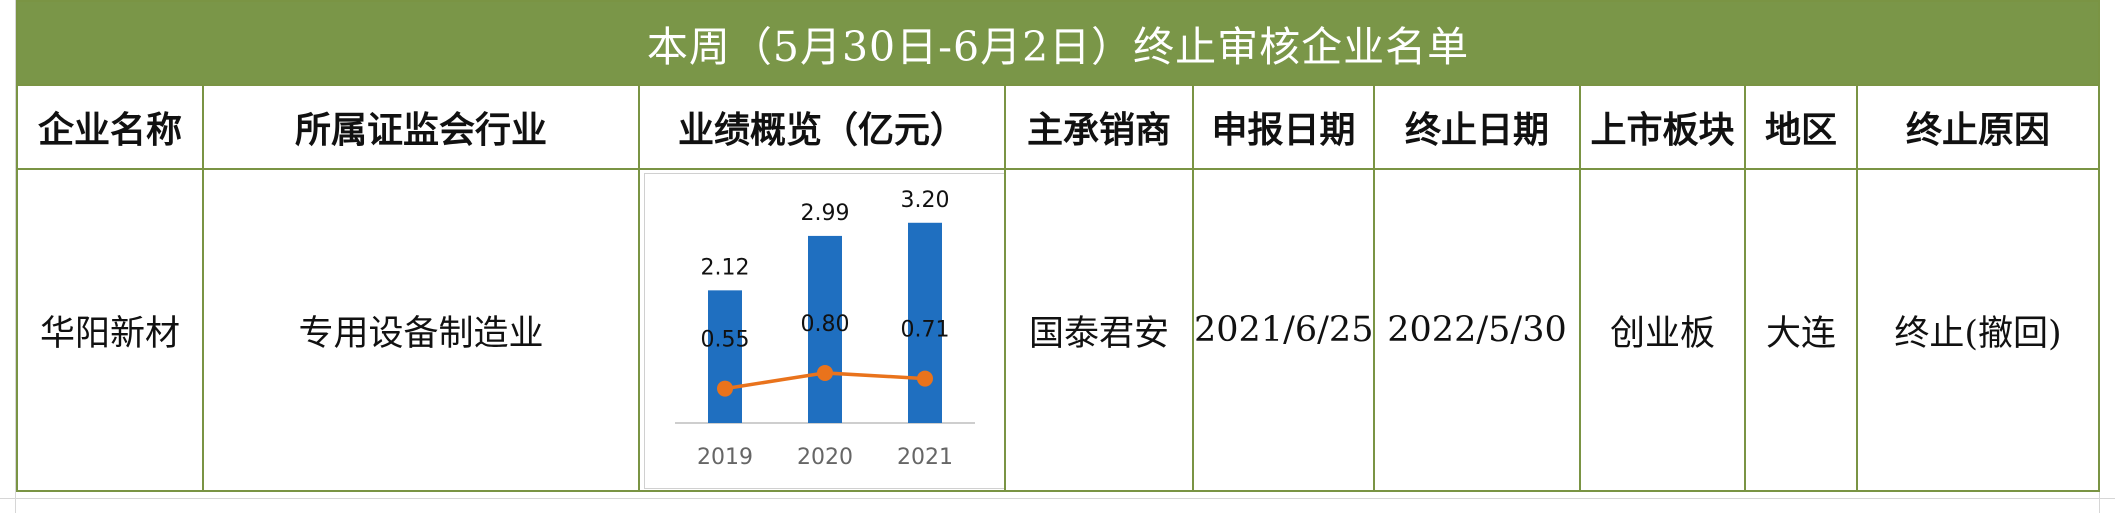 The width and height of the screenshot is (2115, 513). I want to click on bar-2020, so click(825, 329).